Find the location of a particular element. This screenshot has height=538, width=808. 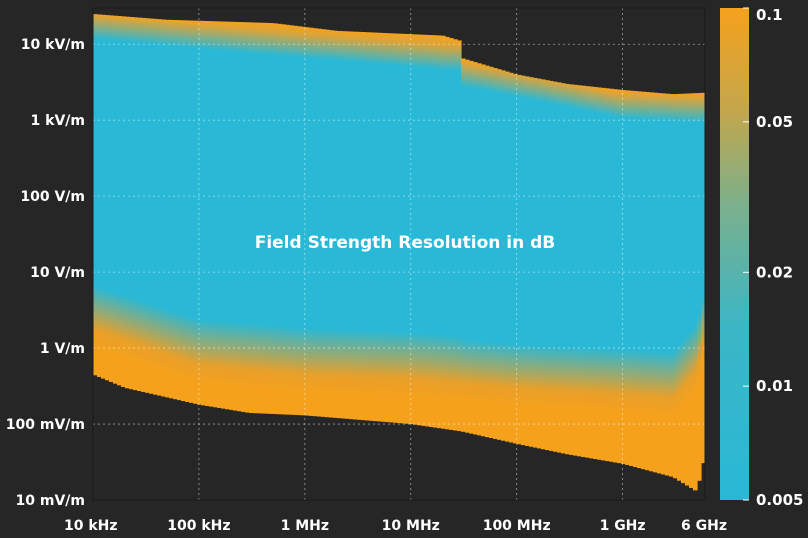

x-tick-label: 1 MHz is located at coordinates (305, 526).